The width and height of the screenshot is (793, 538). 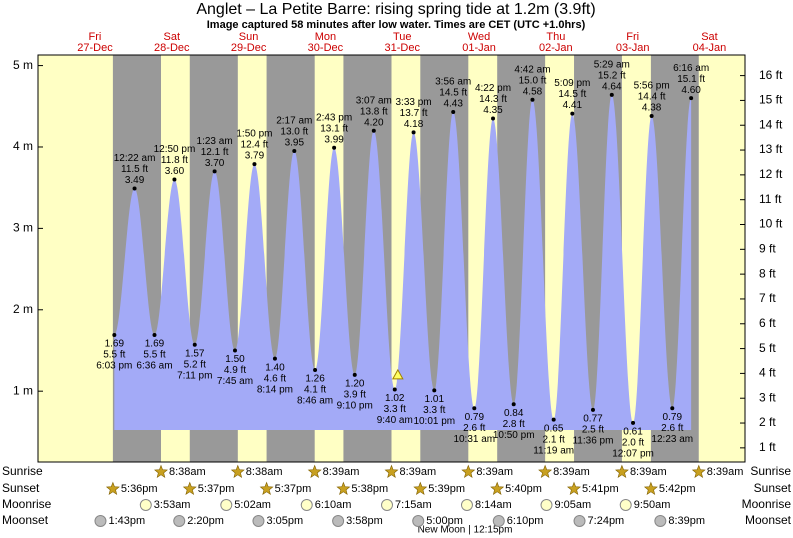 I want to click on time-label: 7:11 pm, so click(x=194, y=375).